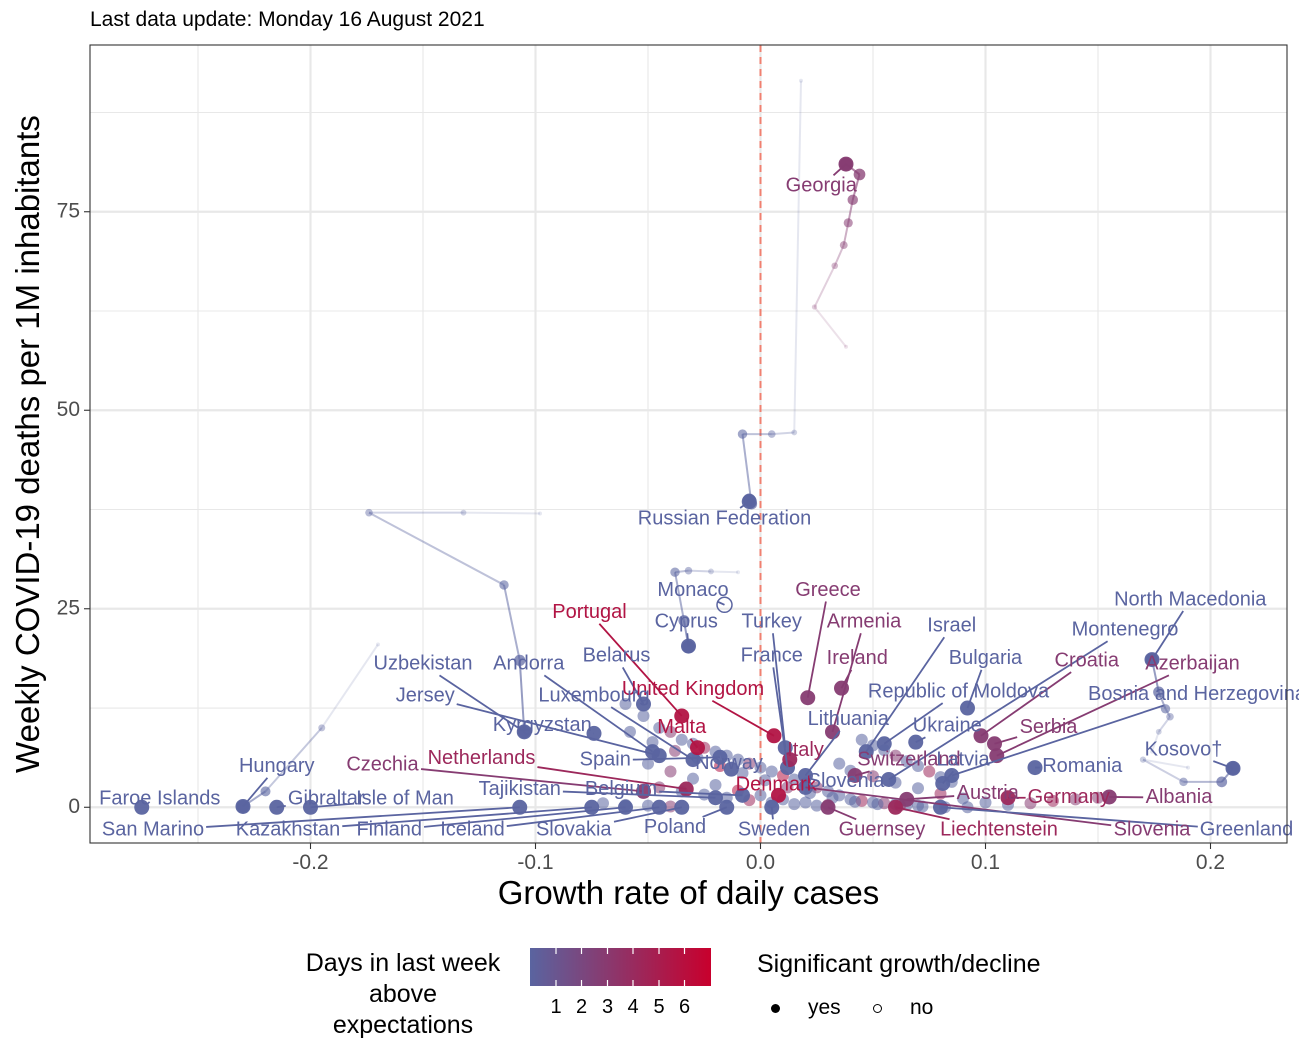 The image size is (1299, 1062). Describe the element at coordinates (620, 967) in the screenshot. I see `color-legend-gradient-bar` at that location.